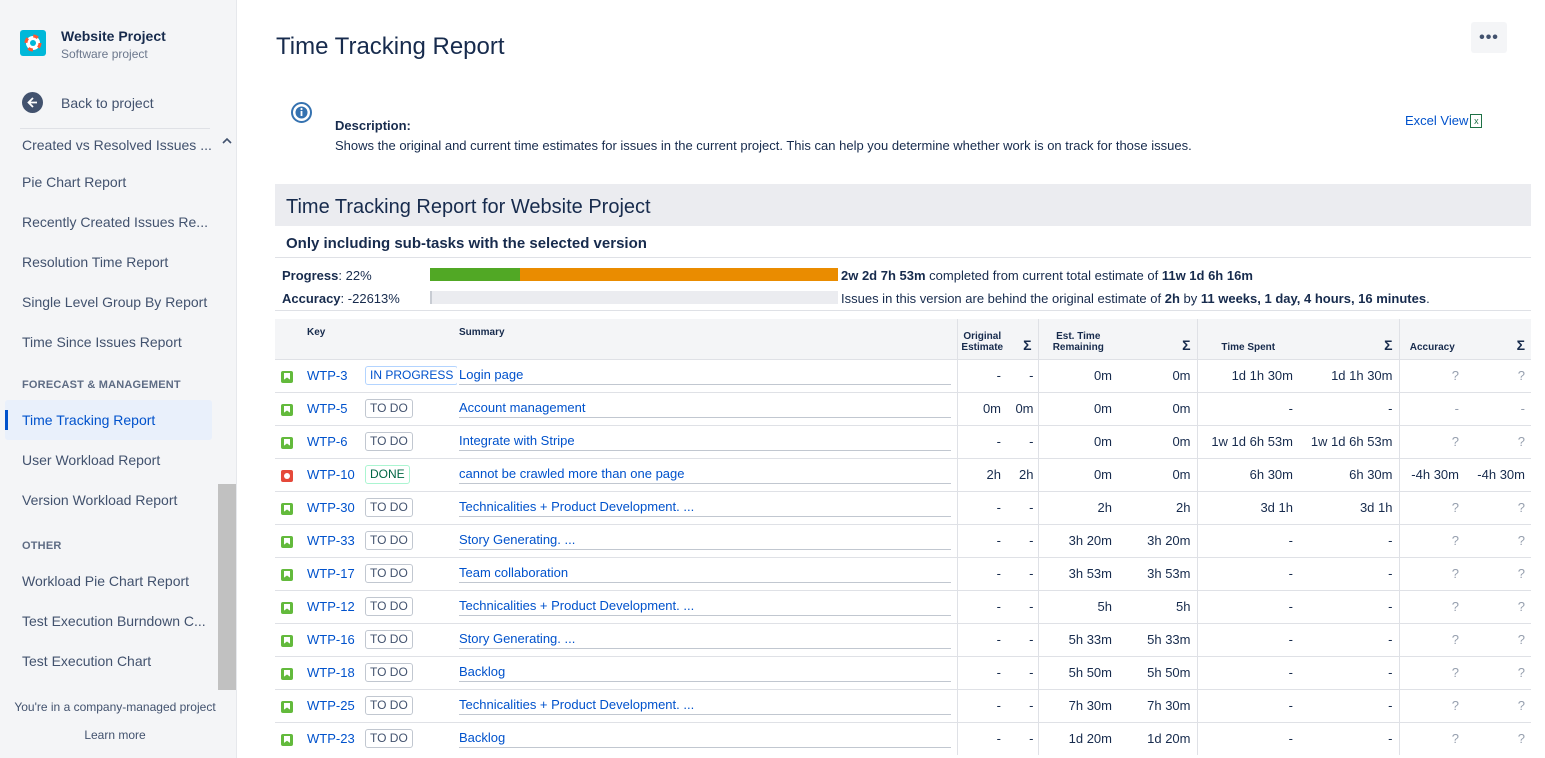 Image resolution: width=1545 pixels, height=758 pixels. What do you see at coordinates (95, 262) in the screenshot?
I see `sidebar-item-resolution-time: Resolution Time Report` at bounding box center [95, 262].